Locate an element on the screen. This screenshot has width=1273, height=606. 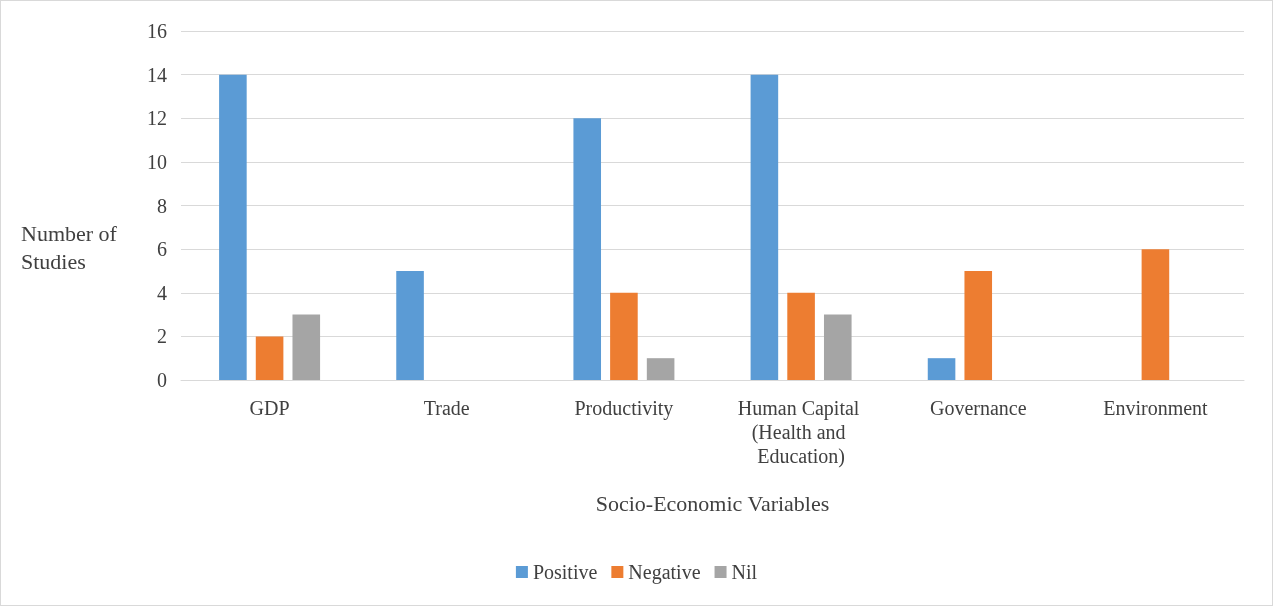
x-tick-label: Environment is located at coordinates (1156, 408).